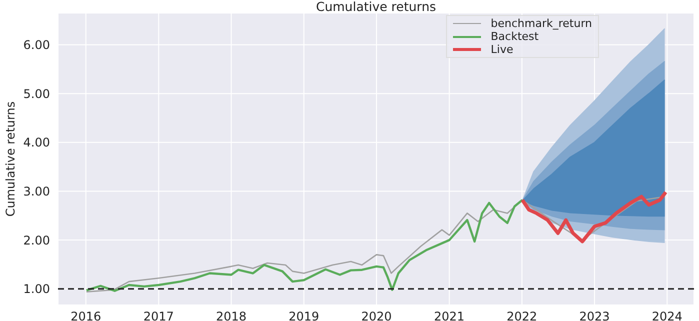 The image size is (699, 321). What do you see at coordinates (376, 315) in the screenshot?
I see `x-tick-label: 2020` at bounding box center [376, 315].